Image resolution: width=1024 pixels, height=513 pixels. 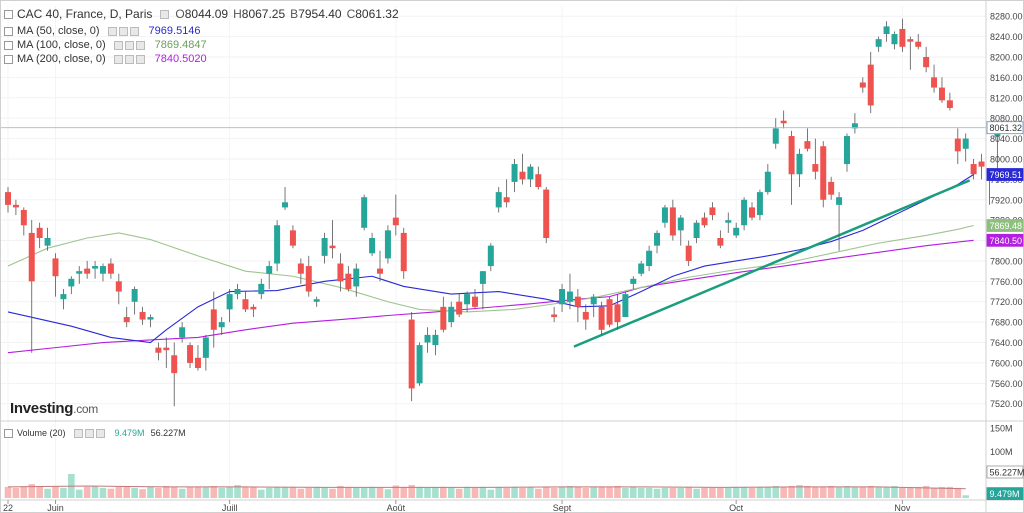 What do you see at coordinates (772, 263) in the screenshot?
I see `trendline-layer` at bounding box center [772, 263].